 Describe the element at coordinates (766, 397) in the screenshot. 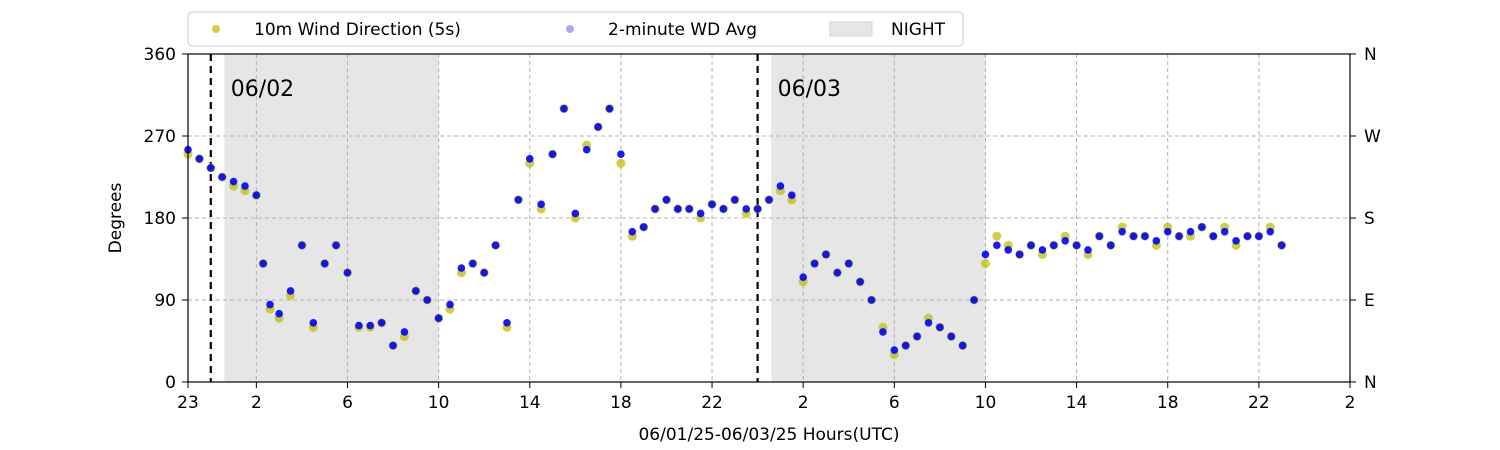

I see `x-axis-ticks: 23 2 6 10 14 18 22 2 6 10 14 18 22 2` at that location.